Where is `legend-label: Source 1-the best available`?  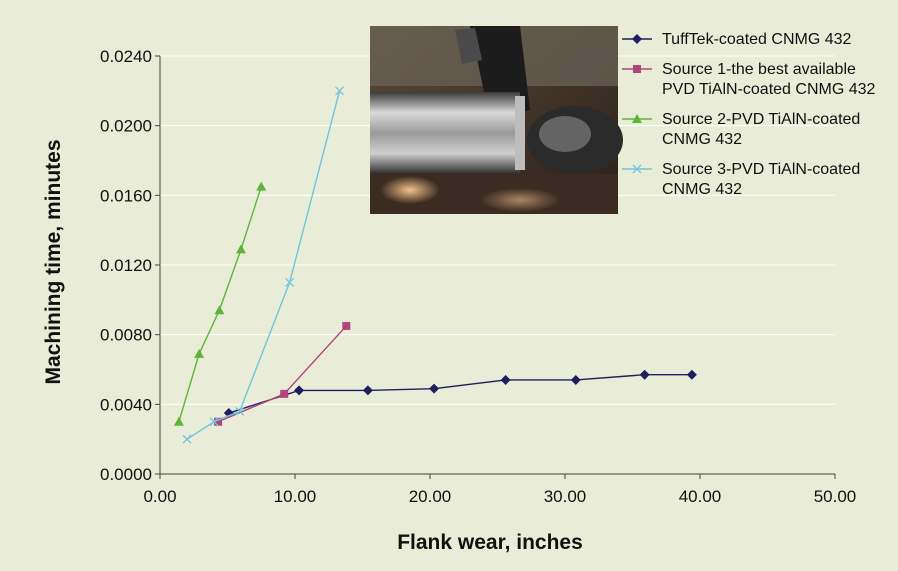 legend-label: Source 1-the best available is located at coordinates (759, 69).